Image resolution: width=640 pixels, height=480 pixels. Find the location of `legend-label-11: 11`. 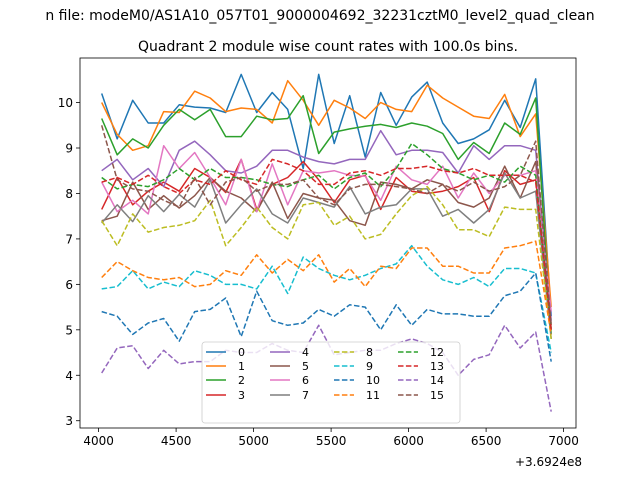

legend-label-11: 11 is located at coordinates (373, 395).